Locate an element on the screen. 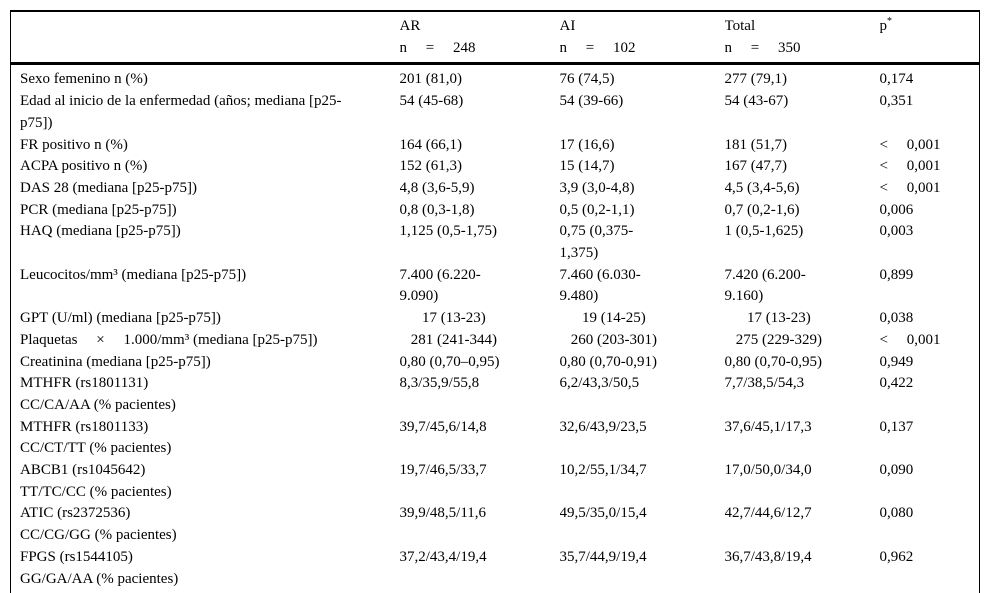 The height and width of the screenshot is (593, 992). cell-p: 0,351 is located at coordinates (896, 101).